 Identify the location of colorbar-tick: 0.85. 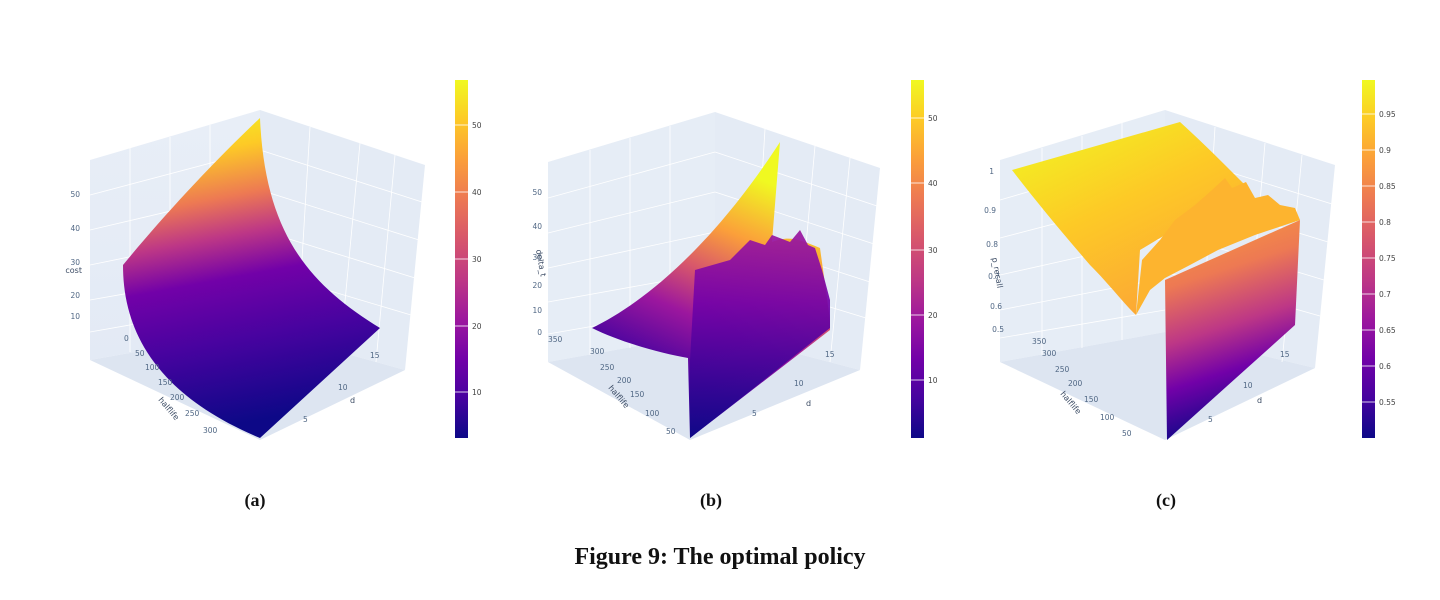
(1387, 186).